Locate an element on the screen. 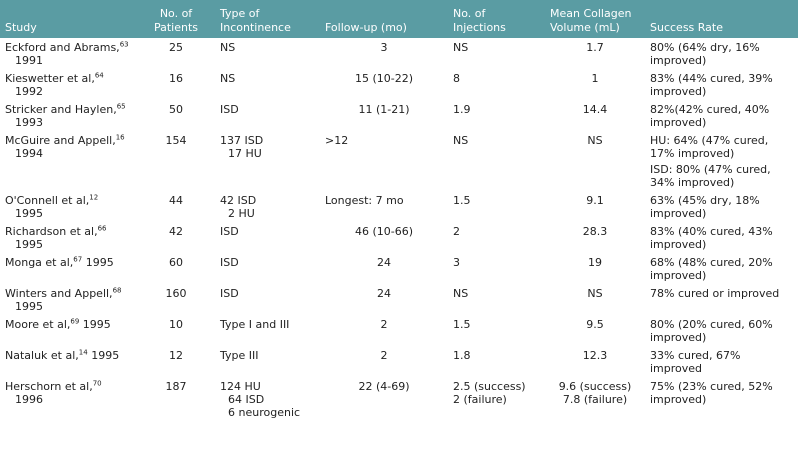 The image size is (798, 463). column-header: No. of Patients is located at coordinates (176, 19).